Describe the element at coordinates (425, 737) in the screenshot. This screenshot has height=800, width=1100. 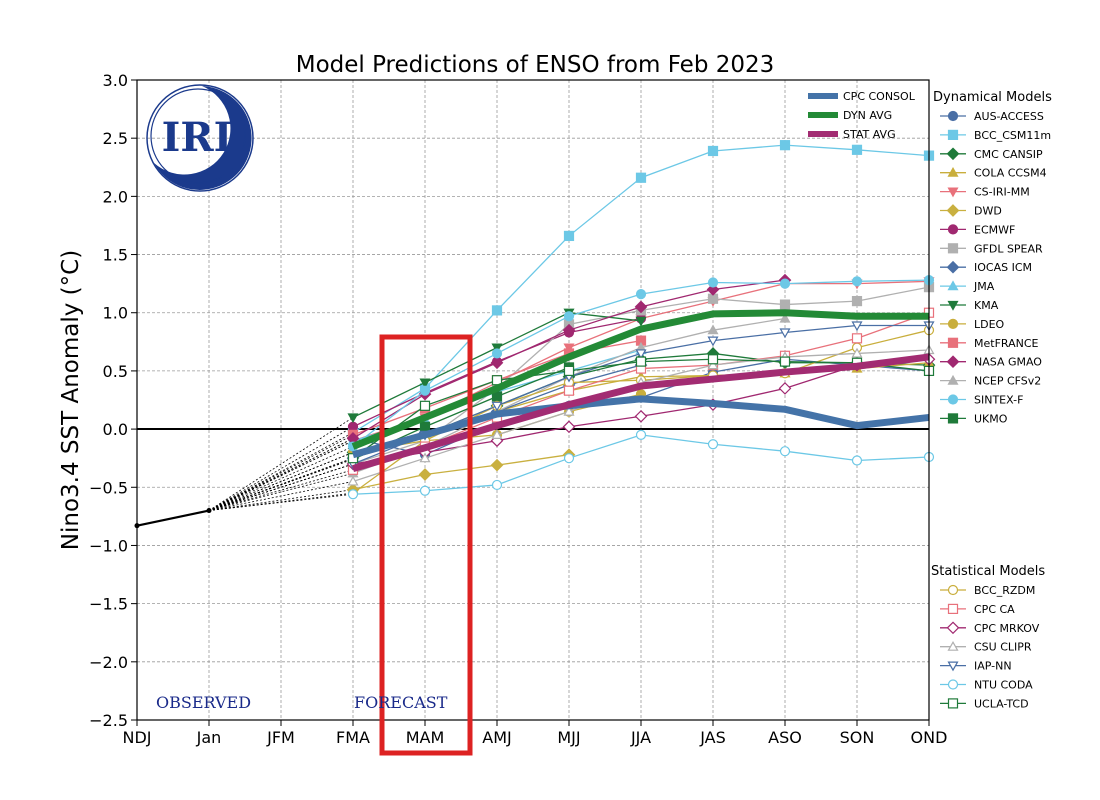
I see `x-tick-label: MAM` at that location.